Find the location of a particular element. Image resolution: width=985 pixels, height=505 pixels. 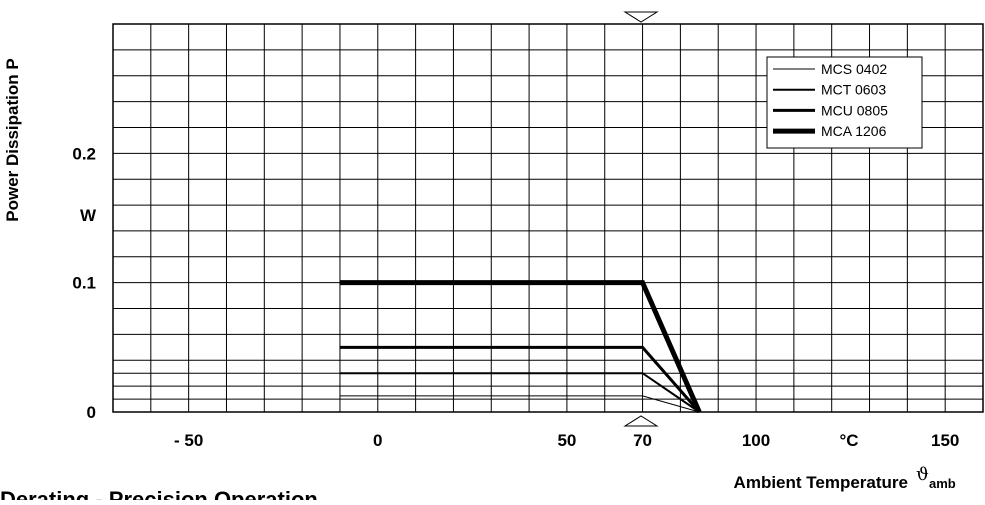

legend-label: MCS 0402 is located at coordinates (854, 69).